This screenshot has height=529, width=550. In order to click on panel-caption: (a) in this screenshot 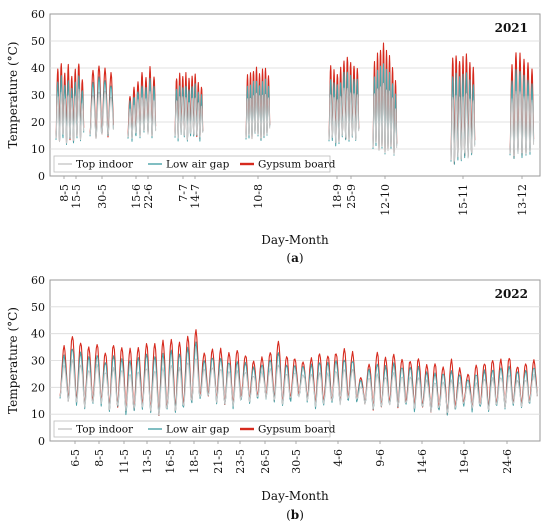, I will do `click(294, 258)`.